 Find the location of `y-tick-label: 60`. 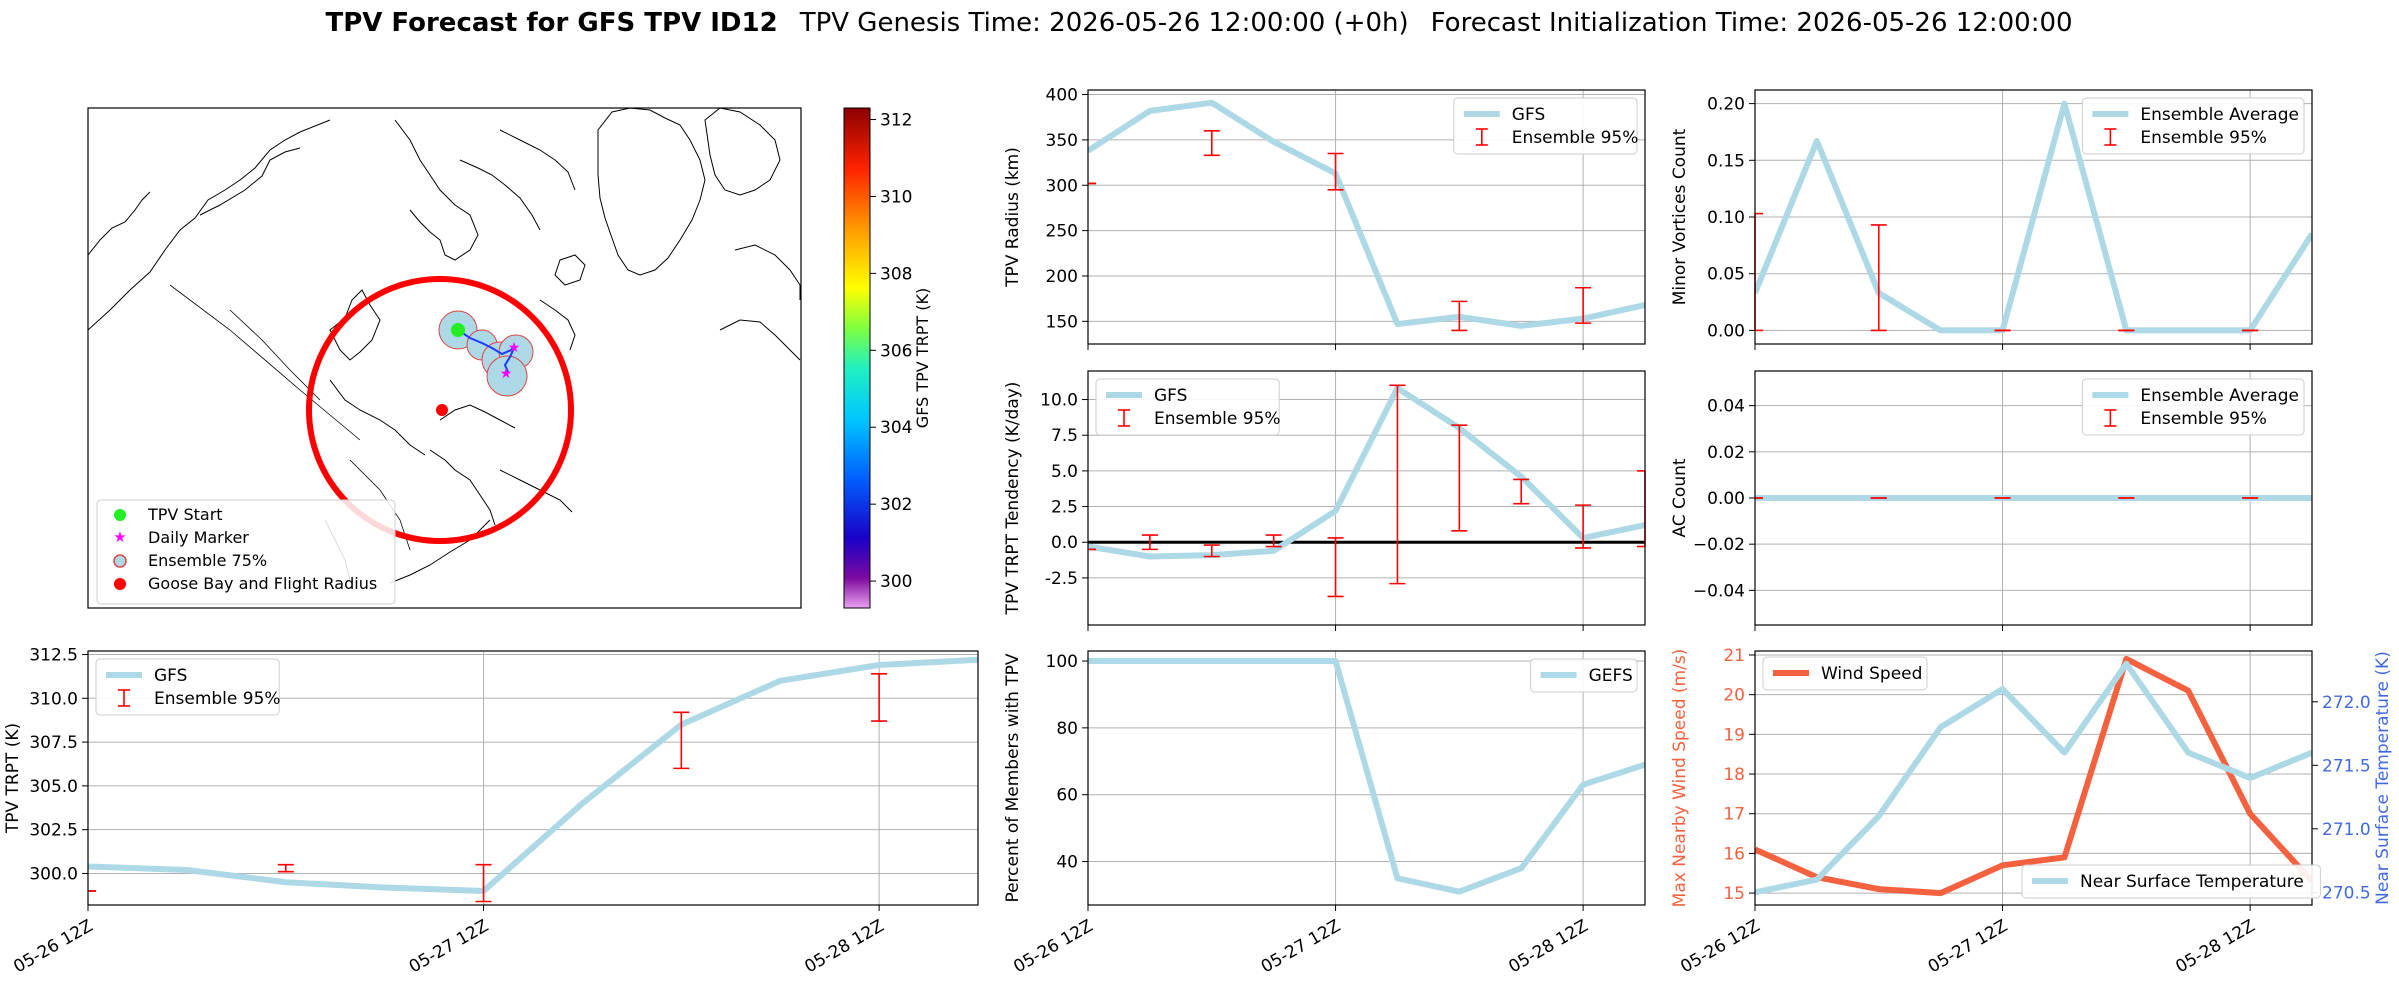

y-tick-label: 60 is located at coordinates (1067, 796).